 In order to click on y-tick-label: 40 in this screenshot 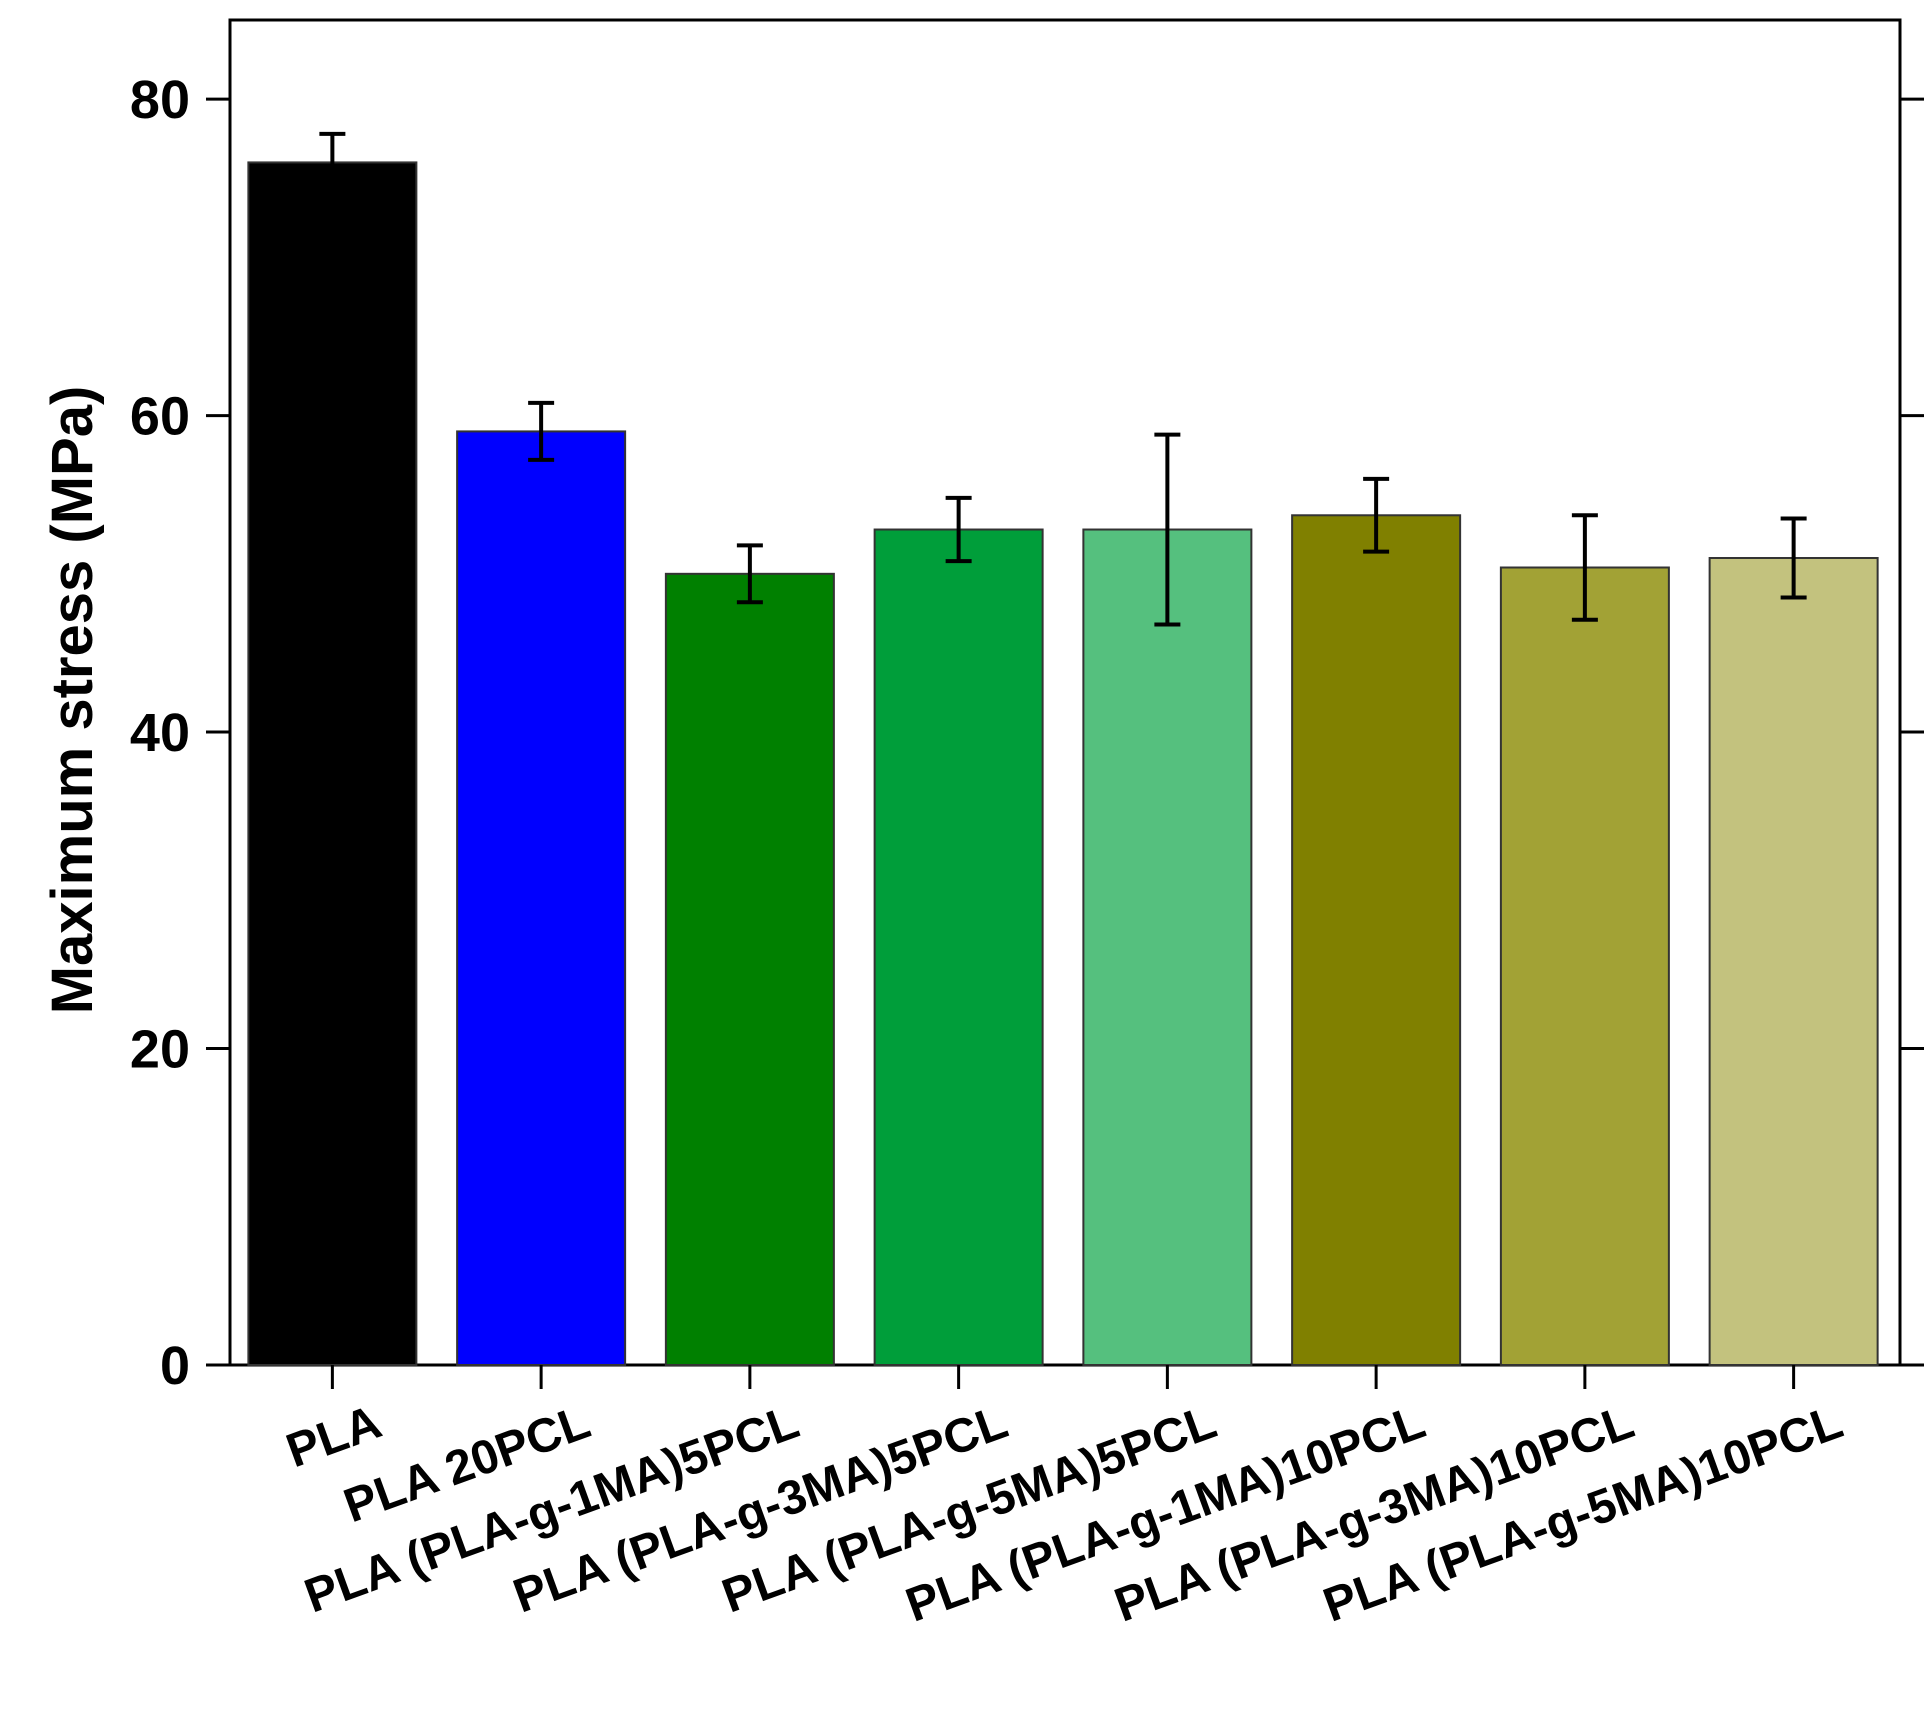, I will do `click(160, 733)`.